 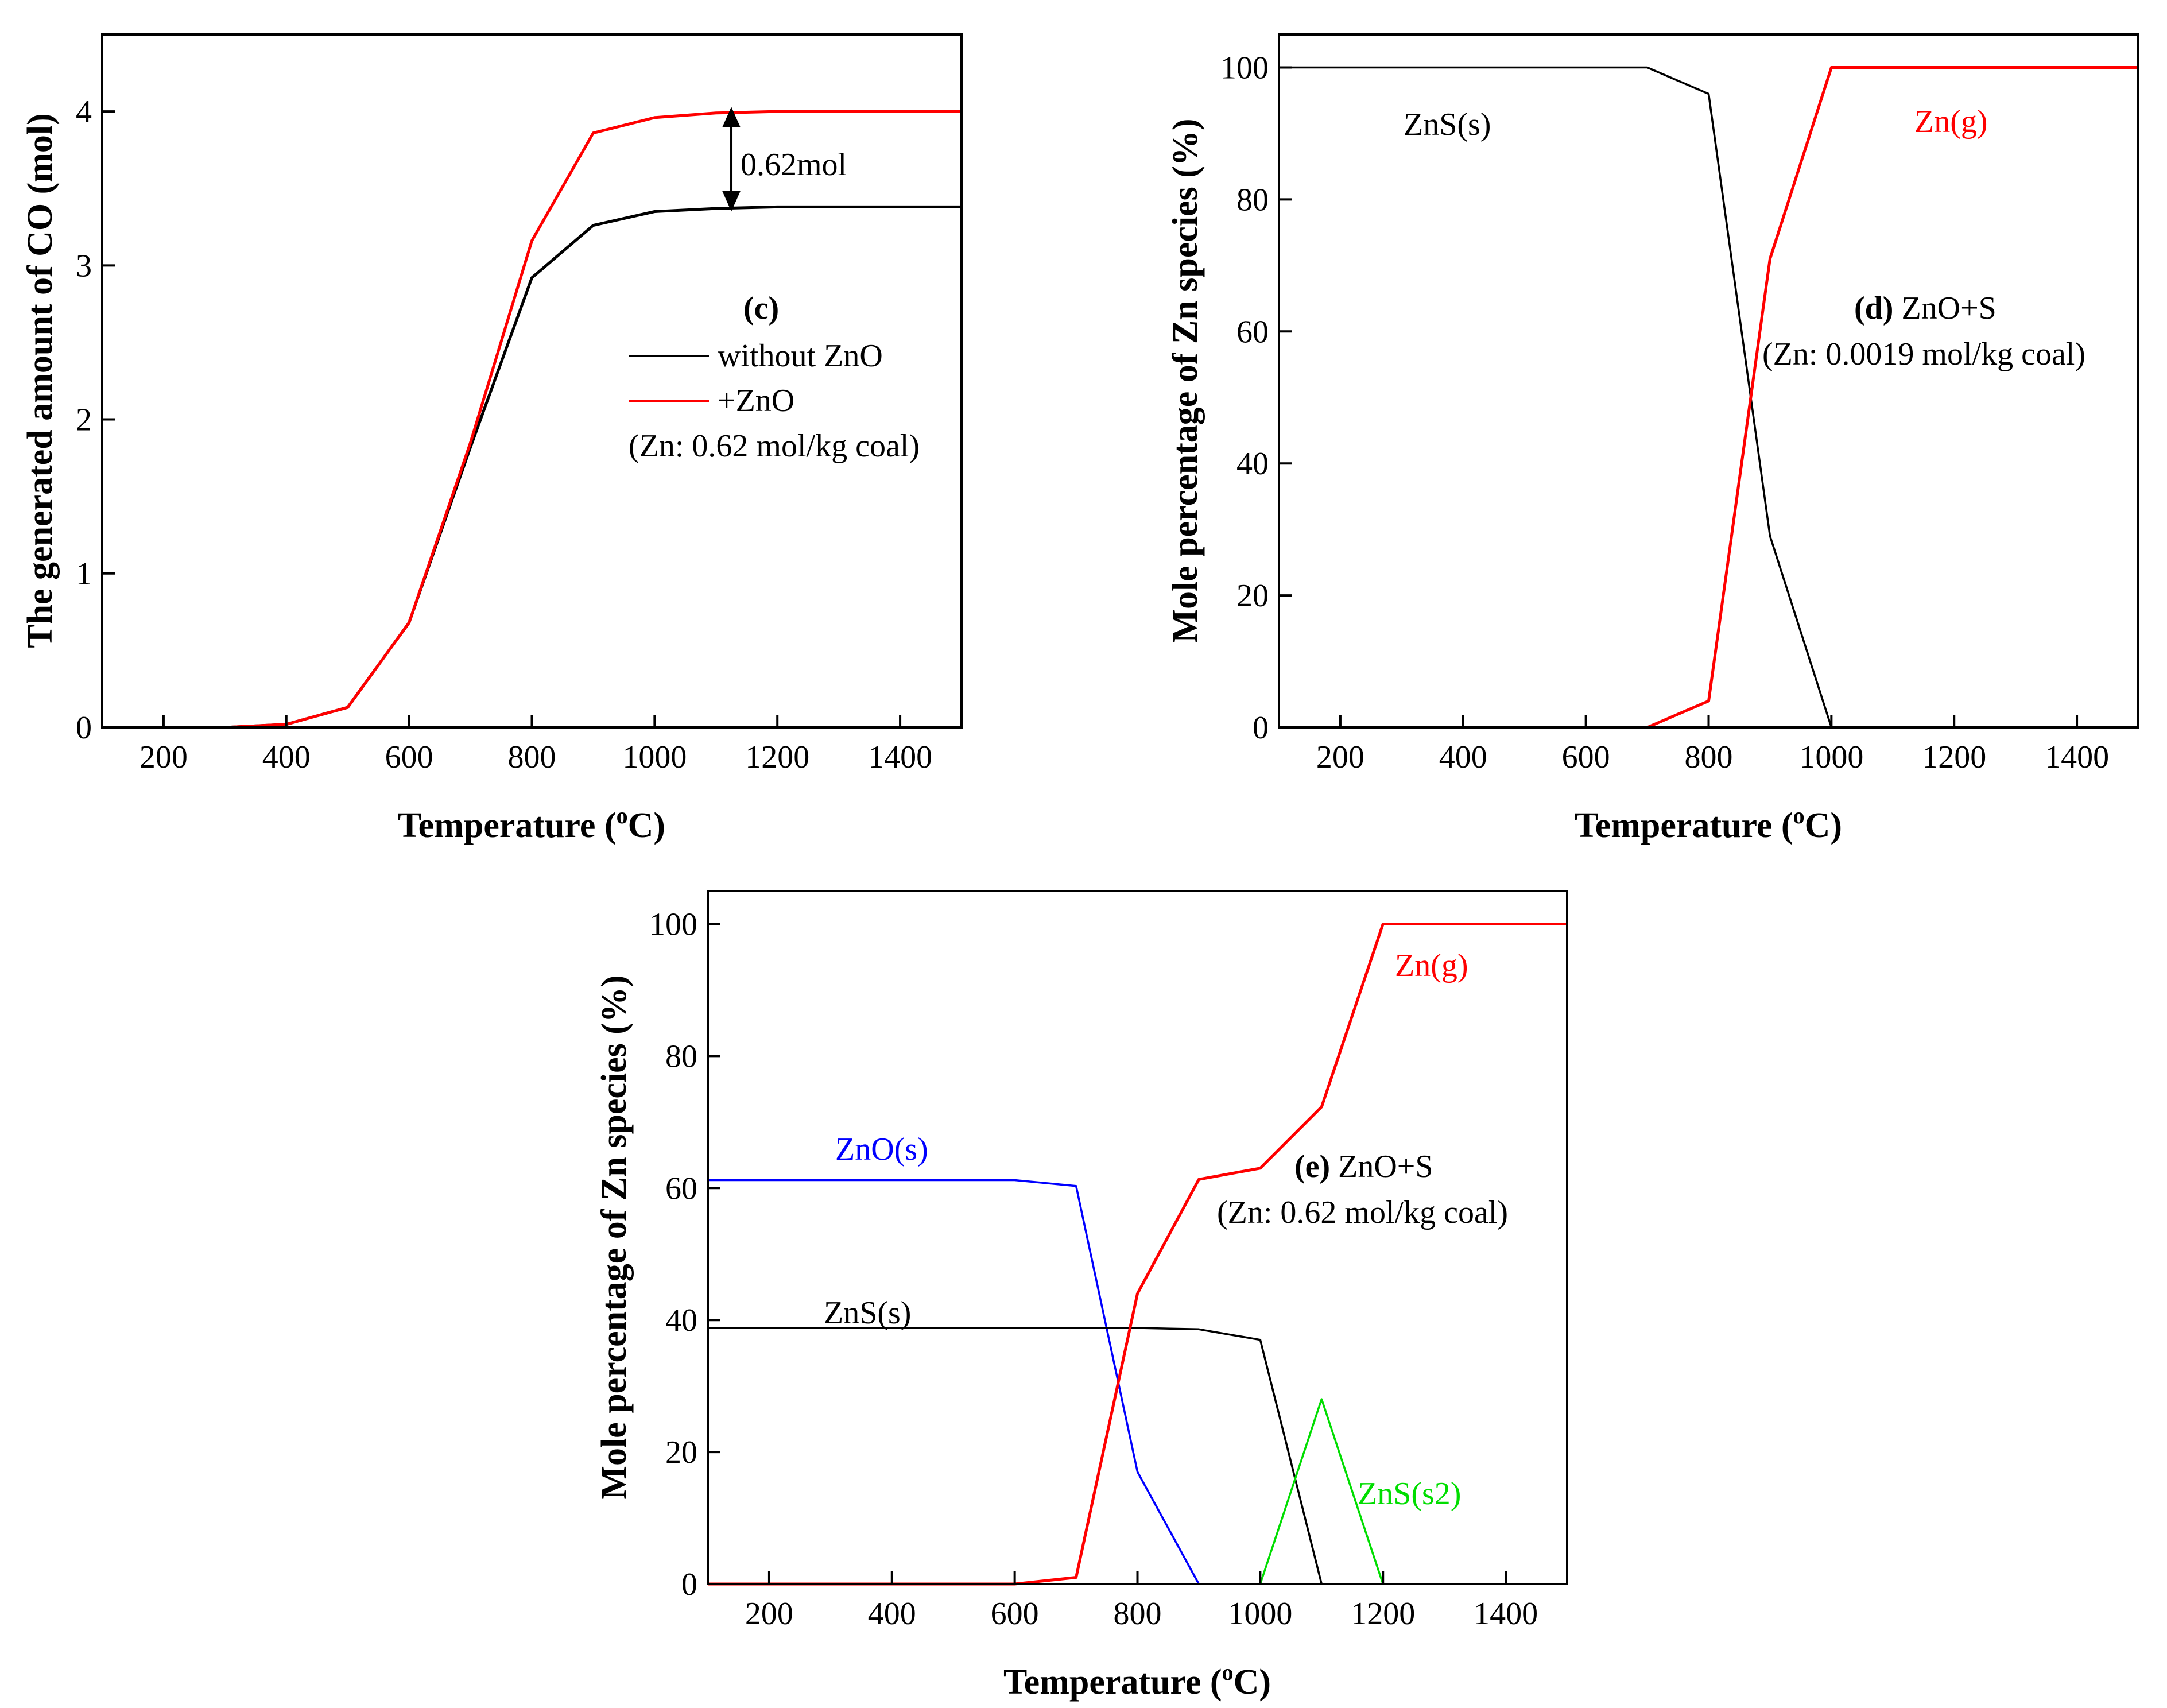 I want to click on panel-c-y-axis-label: The generated amount of CO (mol), so click(x=40, y=380).